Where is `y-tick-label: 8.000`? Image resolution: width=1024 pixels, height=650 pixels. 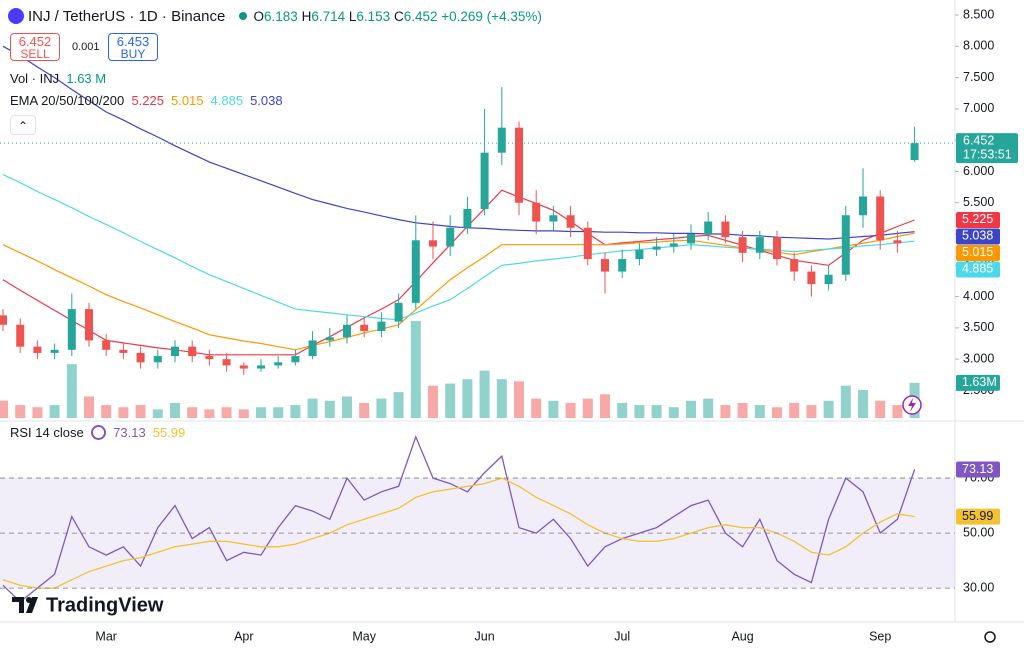 y-tick-label: 8.000 is located at coordinates (978, 46).